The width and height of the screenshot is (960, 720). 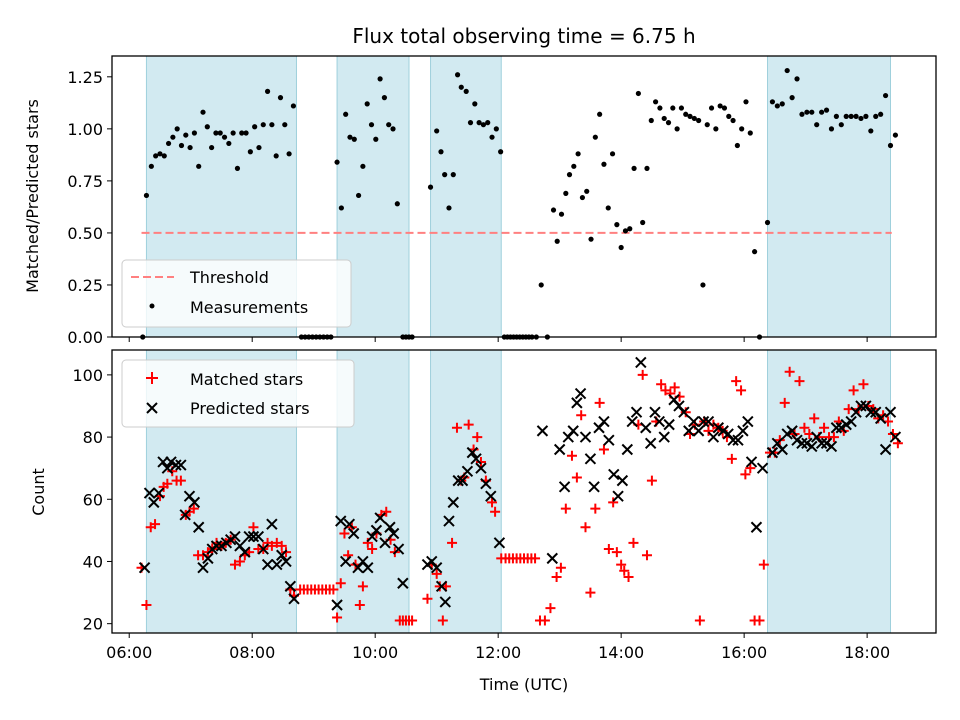 What do you see at coordinates (93, 499) in the screenshot?
I see `count-y-tick-label: 60` at bounding box center [93, 499].